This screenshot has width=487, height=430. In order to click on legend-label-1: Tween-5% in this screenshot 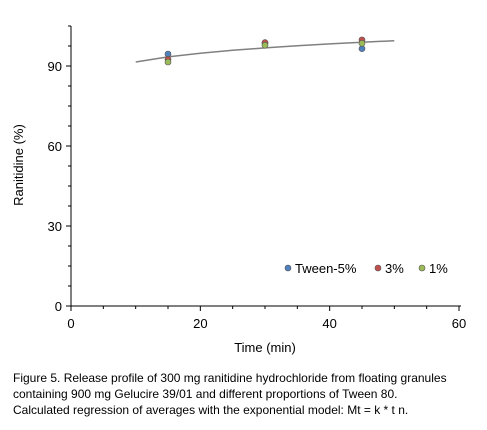, I will do `click(326, 268)`.